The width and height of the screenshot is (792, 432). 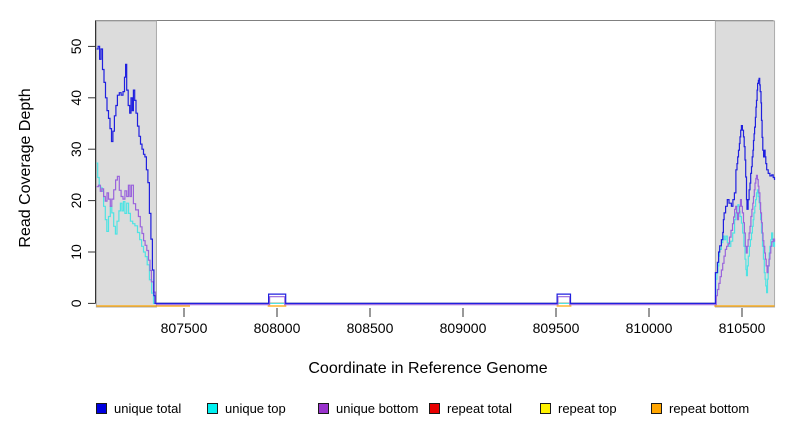 What do you see at coordinates (427, 368) in the screenshot?
I see `x-axis-title: Coordinate in Reference Genome` at bounding box center [427, 368].